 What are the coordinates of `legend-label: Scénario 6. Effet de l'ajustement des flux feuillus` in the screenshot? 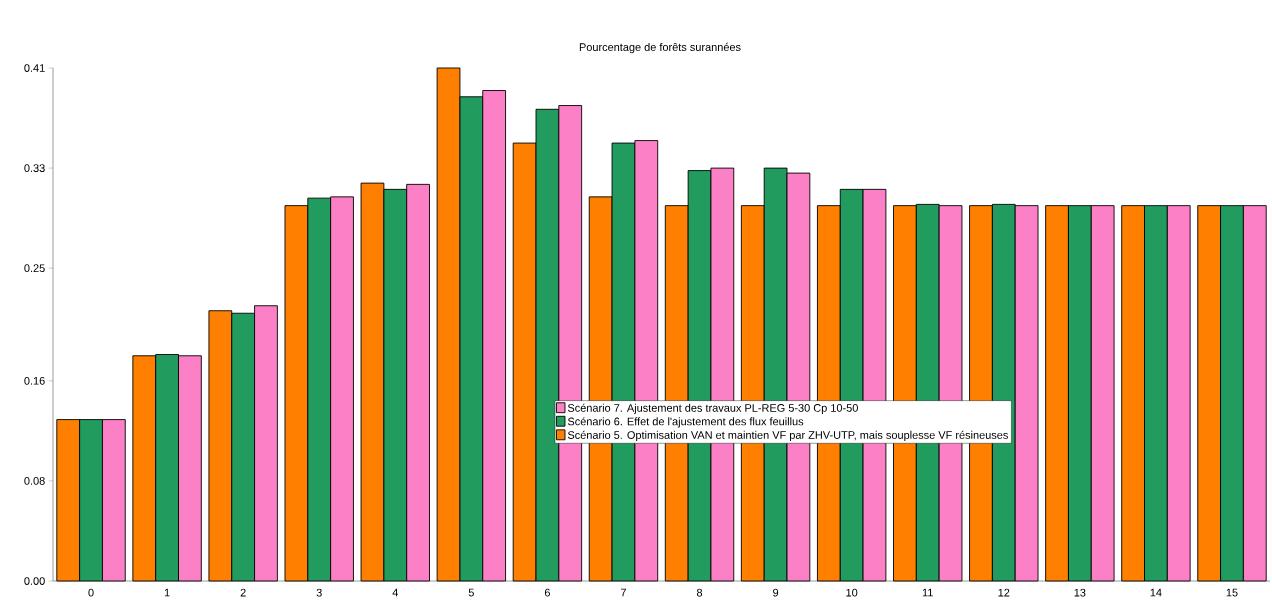 It's located at (685, 422).